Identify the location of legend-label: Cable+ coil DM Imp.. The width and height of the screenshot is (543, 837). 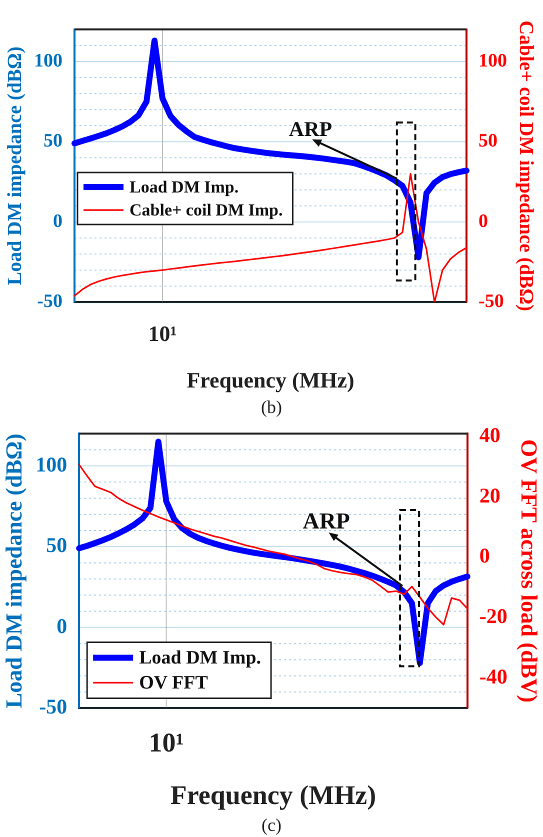
(206, 210).